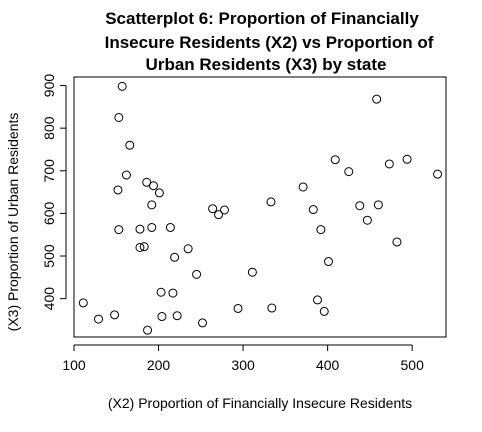 The image size is (482, 432). Describe the element at coordinates (243, 365) in the screenshot. I see `x-tick-label: 300` at that location.